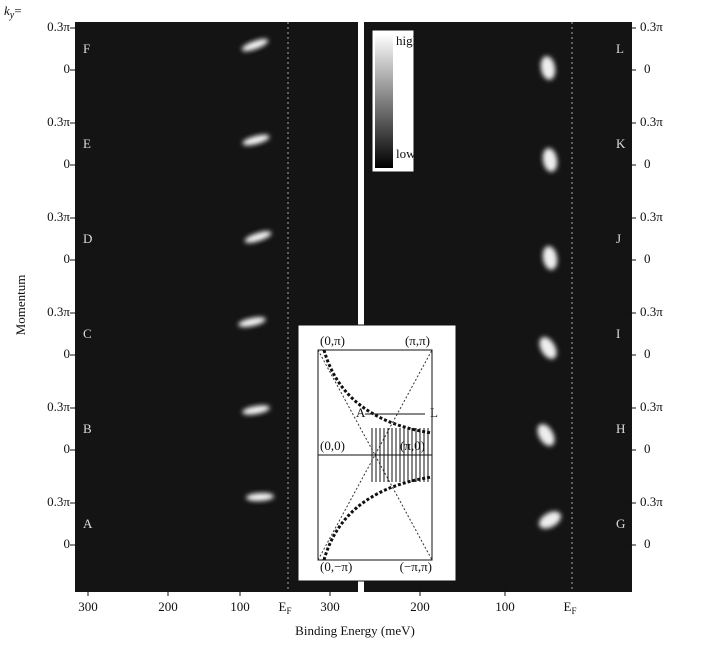 This screenshot has height=648, width=707. What do you see at coordinates (406, 153) in the screenshot?
I see `colorbar-label: low` at bounding box center [406, 153].